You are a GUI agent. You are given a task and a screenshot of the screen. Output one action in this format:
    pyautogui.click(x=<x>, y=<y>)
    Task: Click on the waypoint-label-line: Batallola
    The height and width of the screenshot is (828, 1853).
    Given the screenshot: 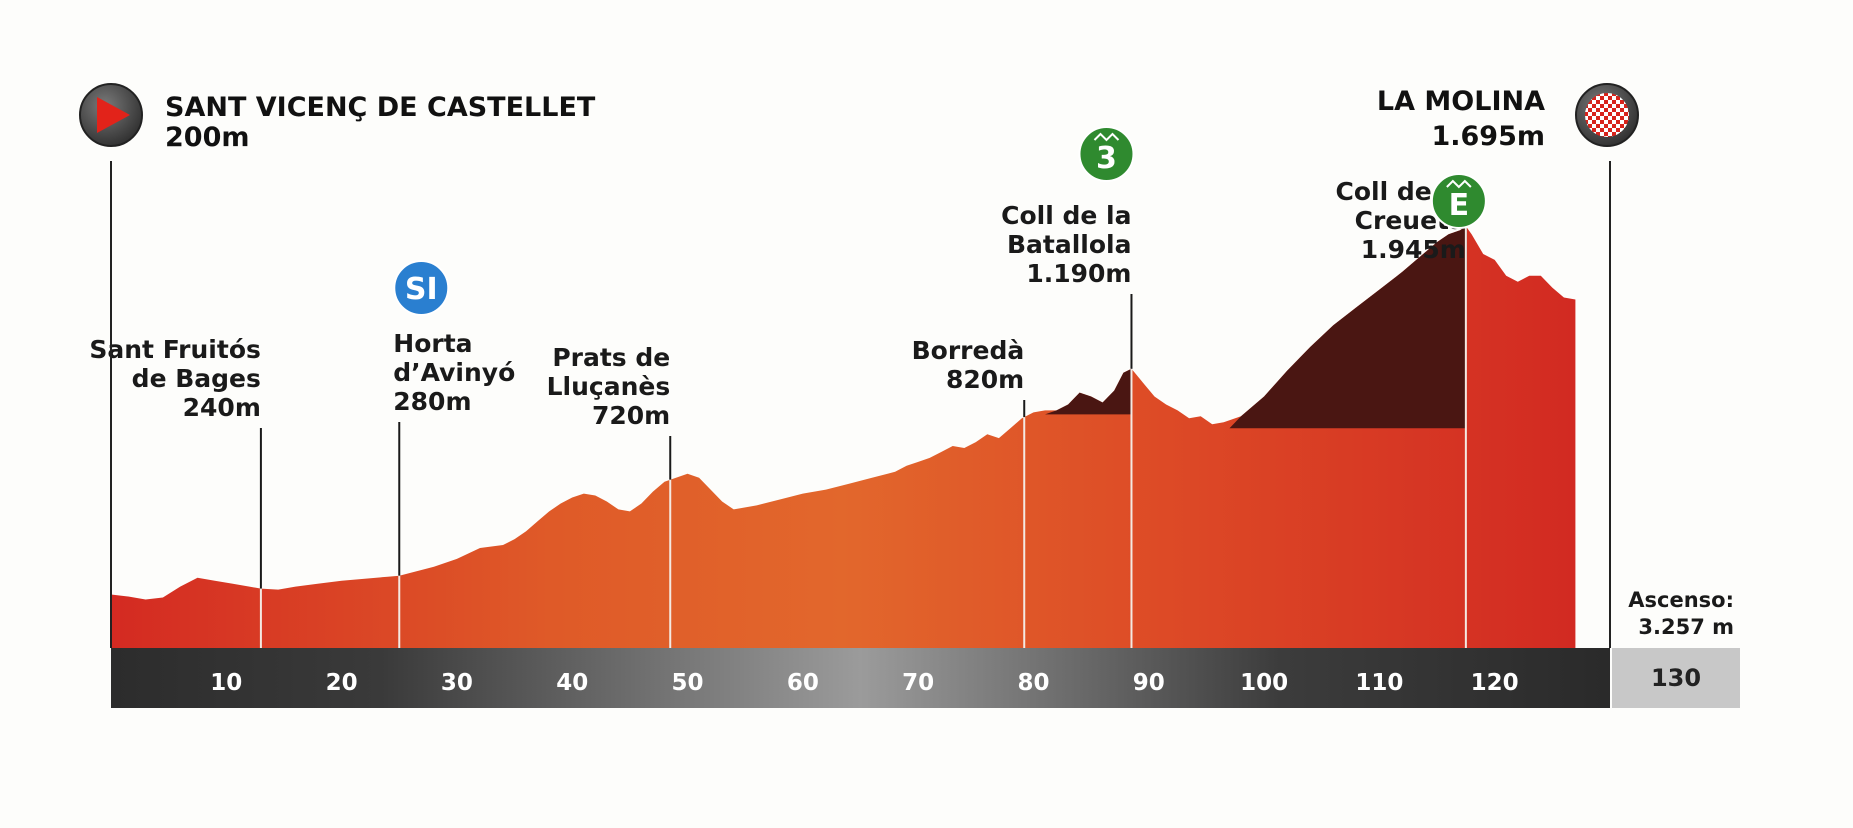 What is the action you would take?
    pyautogui.click(x=1069, y=244)
    